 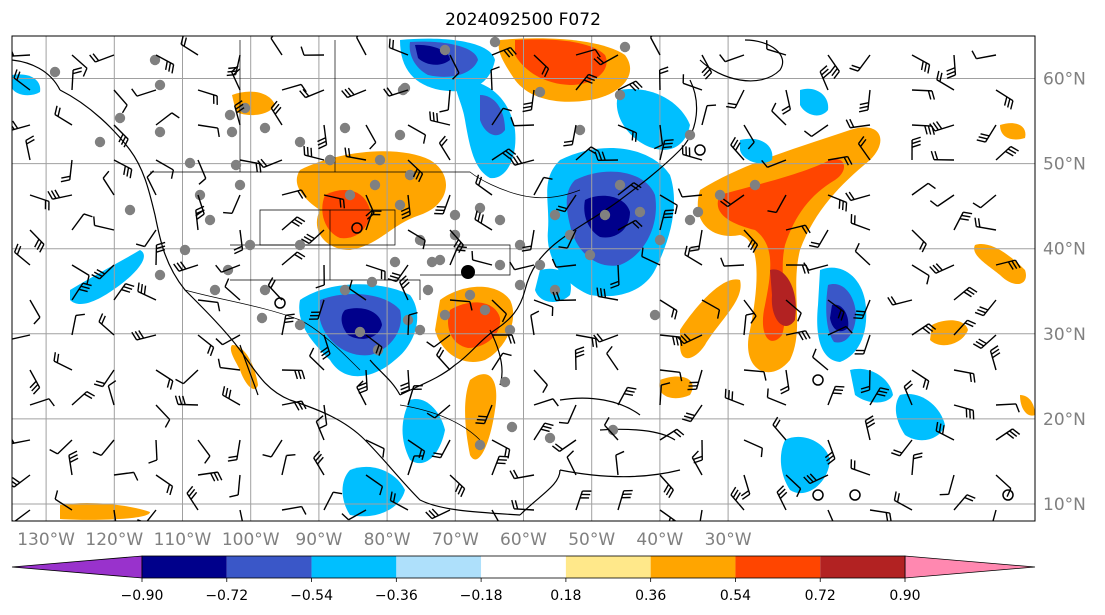 I want to click on colorbar-tick-label: −0.90, so click(x=142, y=596).